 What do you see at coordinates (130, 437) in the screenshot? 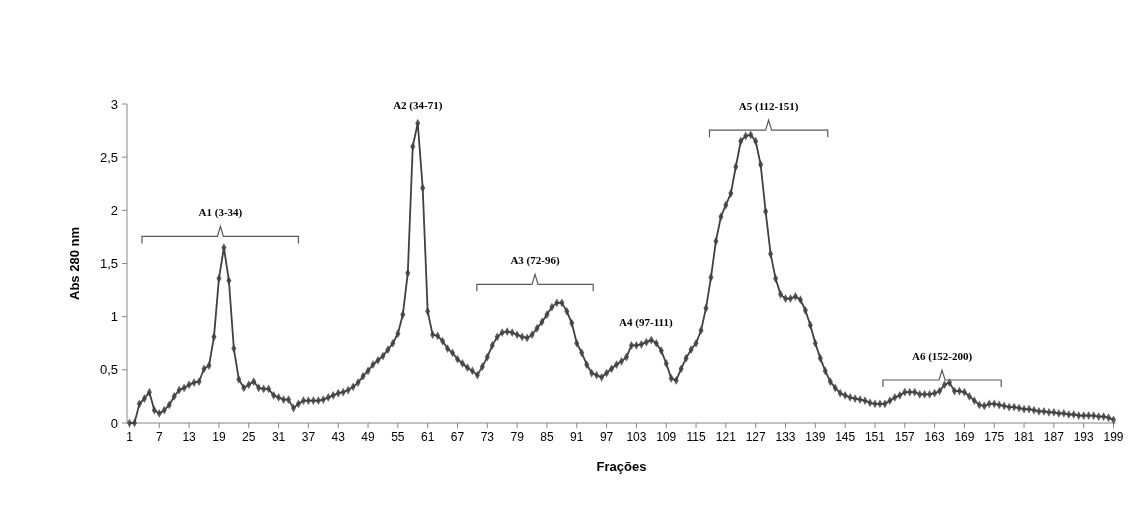
I see `x-tick-label: 1` at bounding box center [130, 437].